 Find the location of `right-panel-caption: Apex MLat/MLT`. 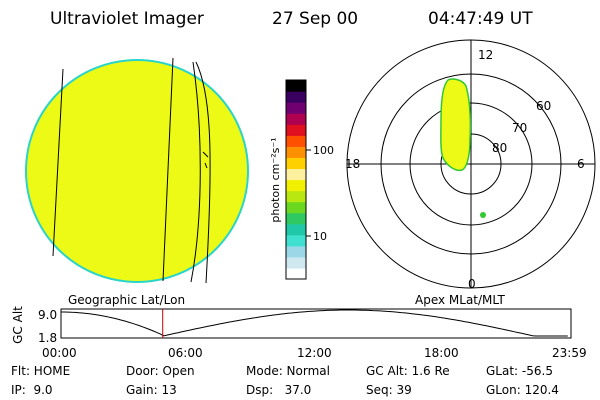

right-panel-caption: Apex MLat/MLT is located at coordinates (460, 300).